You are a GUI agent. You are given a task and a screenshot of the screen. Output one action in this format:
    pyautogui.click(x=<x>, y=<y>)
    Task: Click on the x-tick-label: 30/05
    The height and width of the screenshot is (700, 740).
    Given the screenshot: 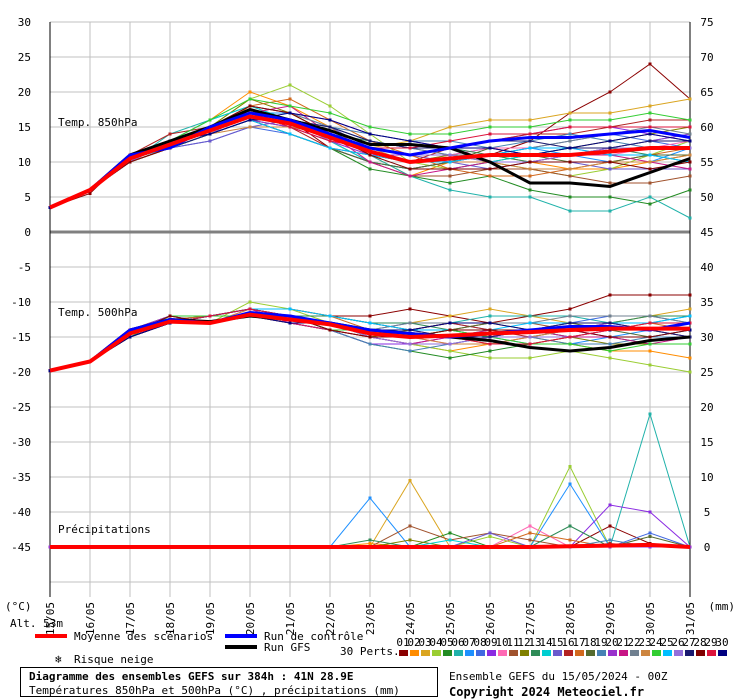 What is the action you would take?
    pyautogui.click(x=650, y=618)
    